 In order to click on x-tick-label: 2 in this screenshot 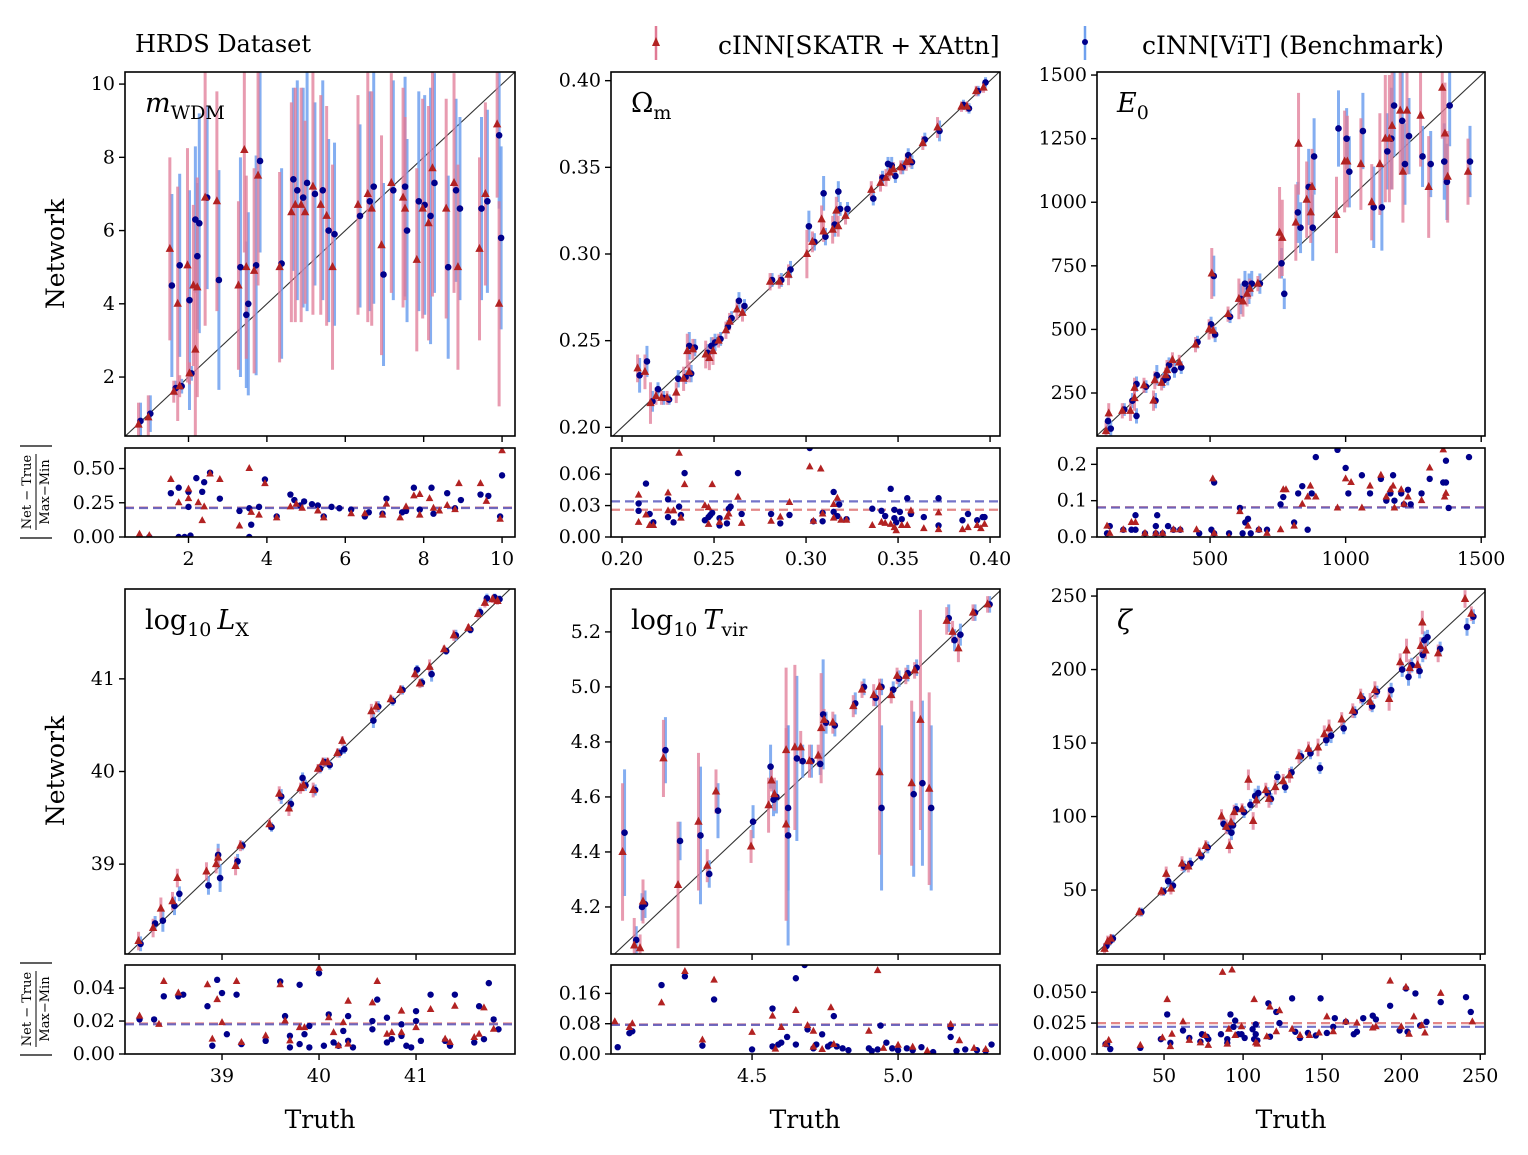, I will do `click(188, 559)`.